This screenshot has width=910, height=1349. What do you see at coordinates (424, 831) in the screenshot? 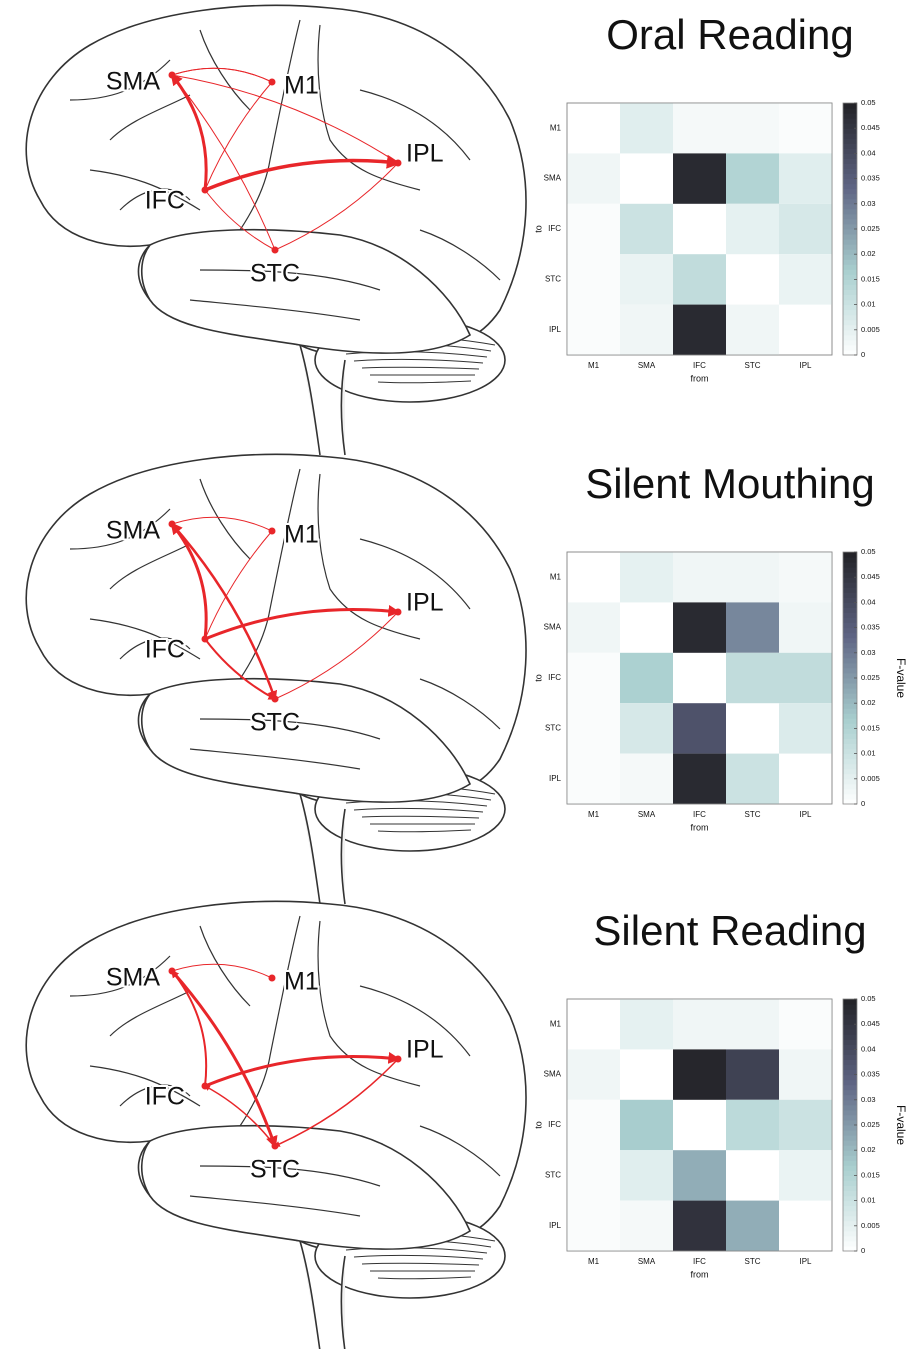
I see `cerebellum-fold` at bounding box center [424, 831].